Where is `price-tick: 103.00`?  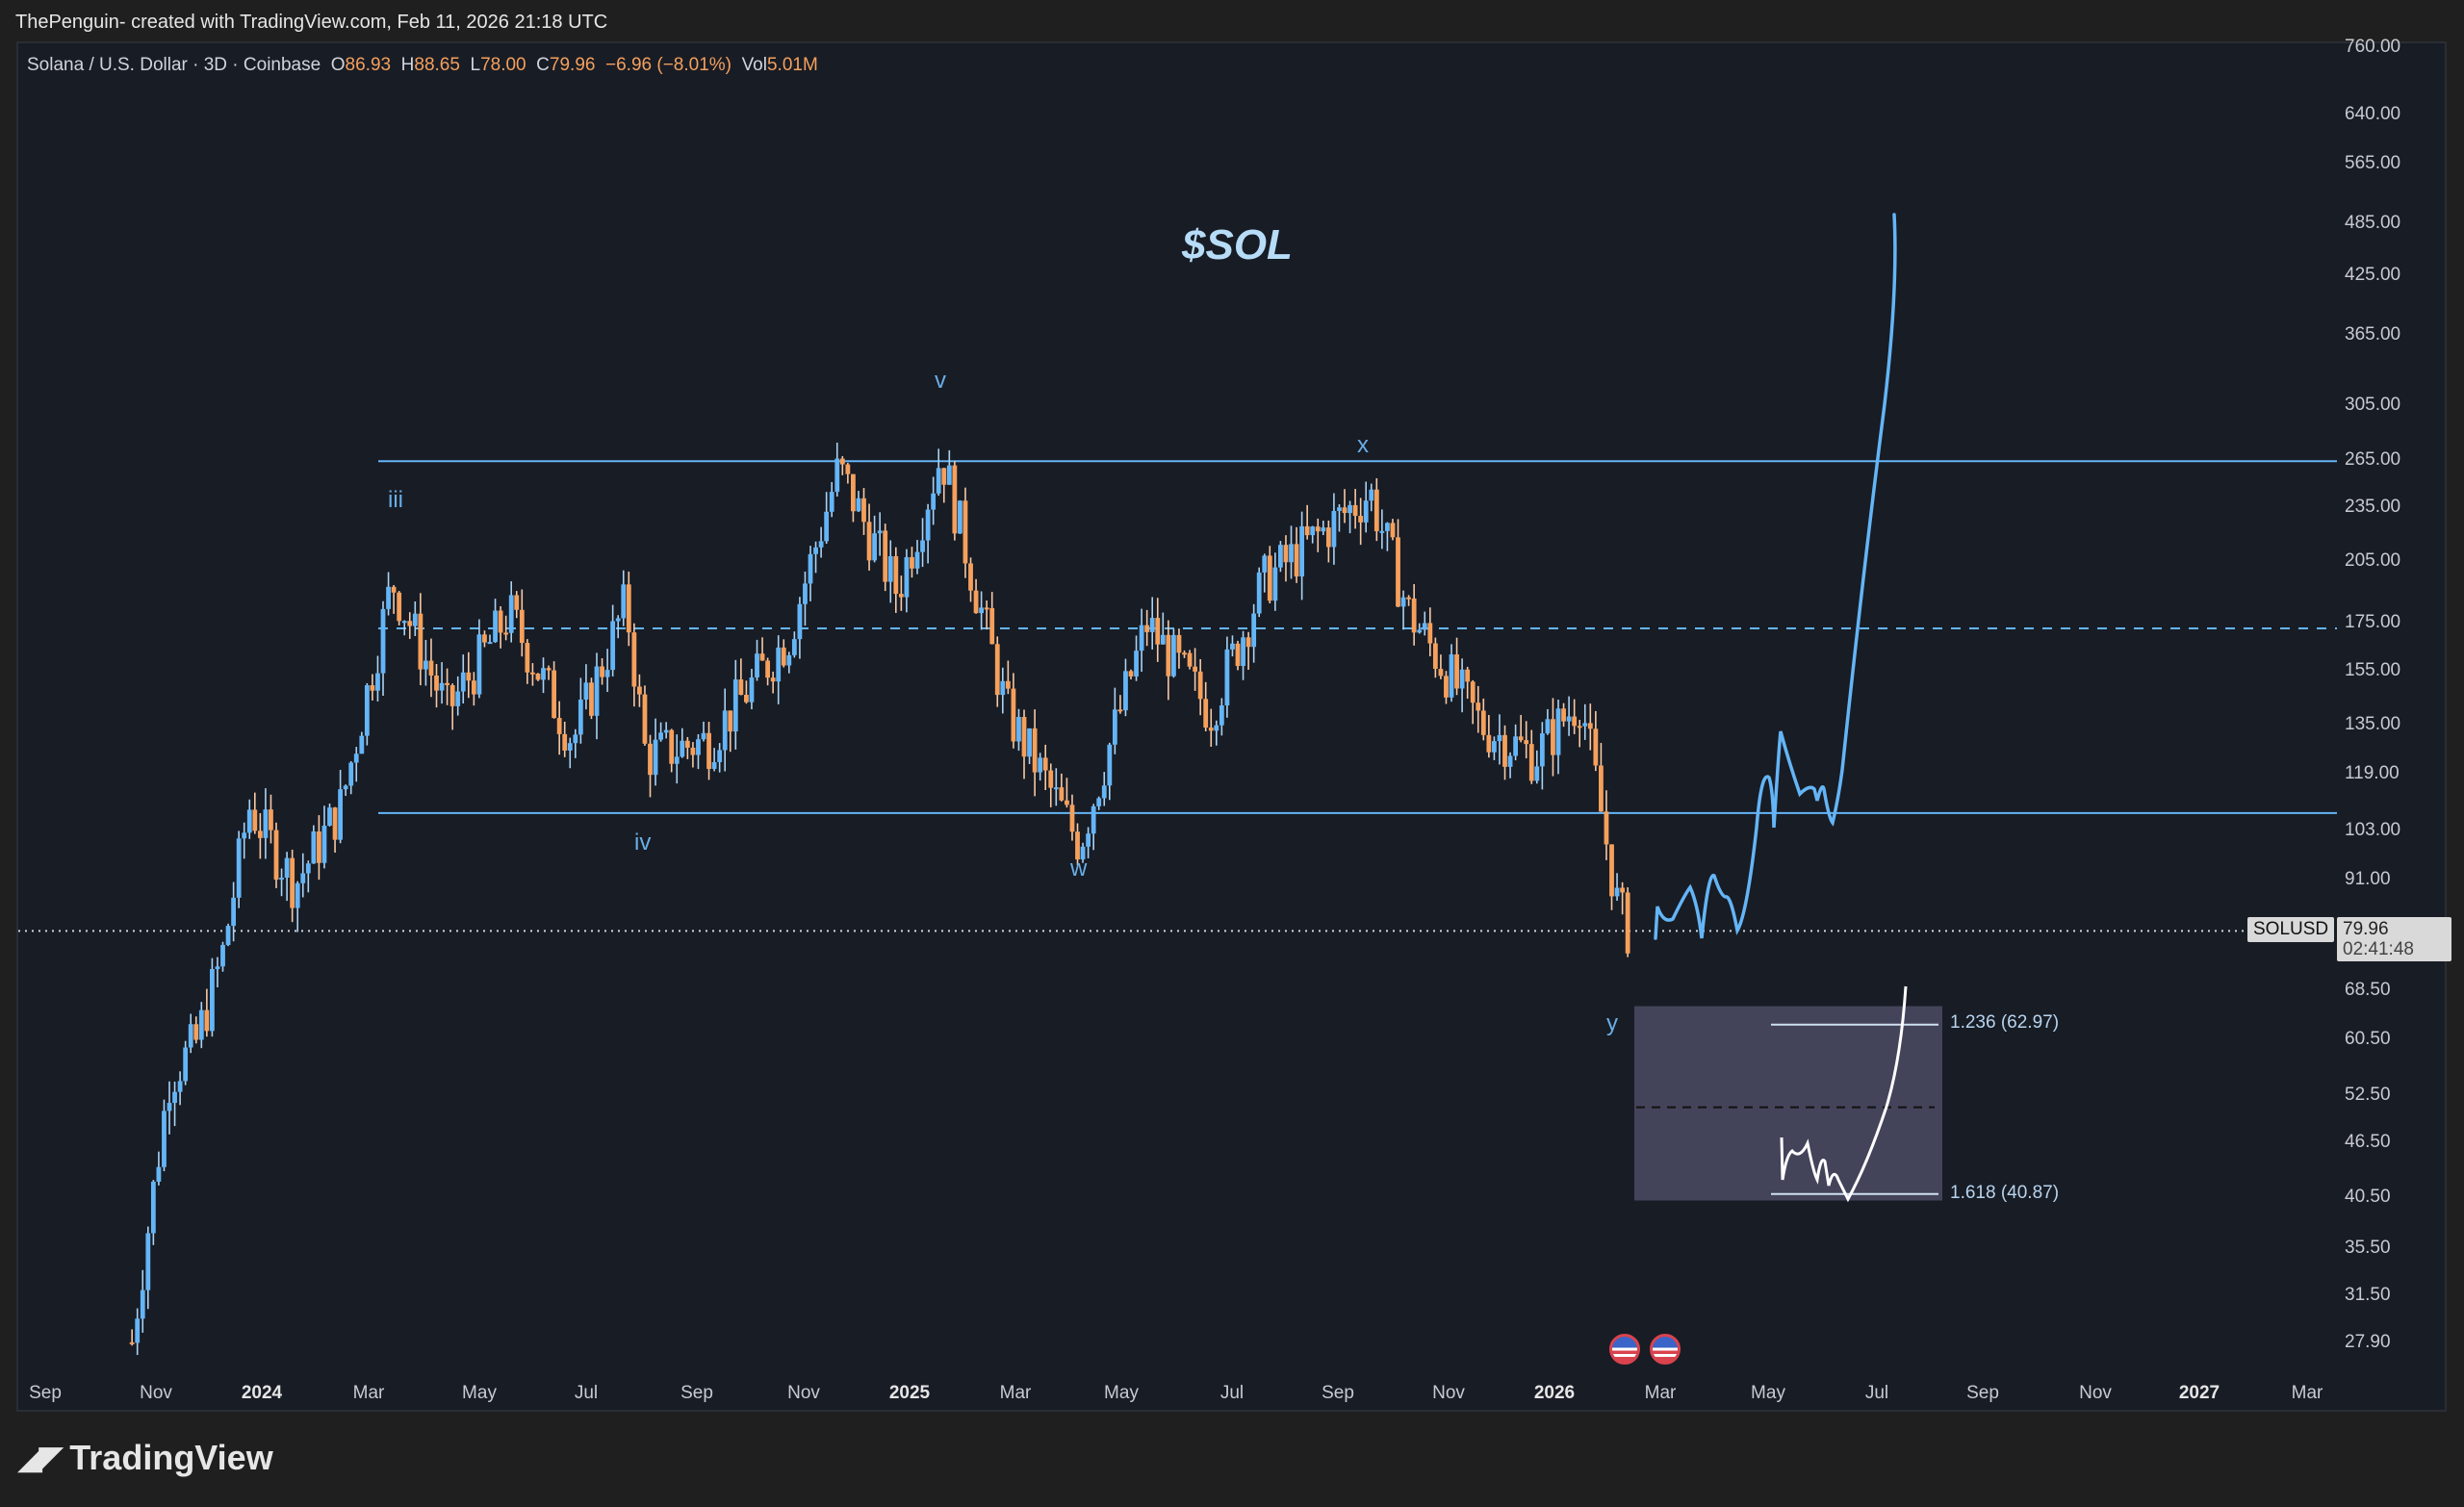 price-tick: 103.00 is located at coordinates (2373, 830).